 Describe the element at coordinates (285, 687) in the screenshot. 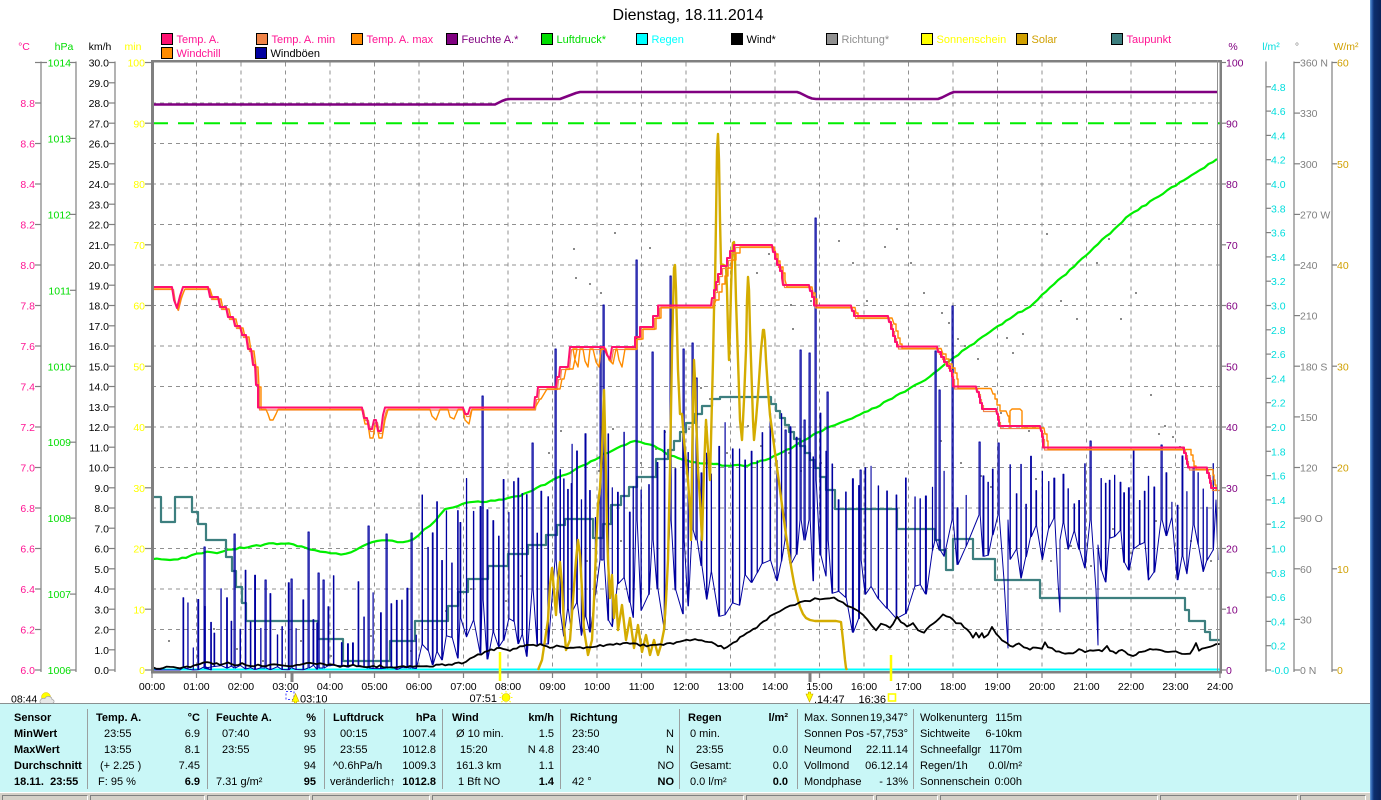

I see `svg-text: 03:00` at that location.